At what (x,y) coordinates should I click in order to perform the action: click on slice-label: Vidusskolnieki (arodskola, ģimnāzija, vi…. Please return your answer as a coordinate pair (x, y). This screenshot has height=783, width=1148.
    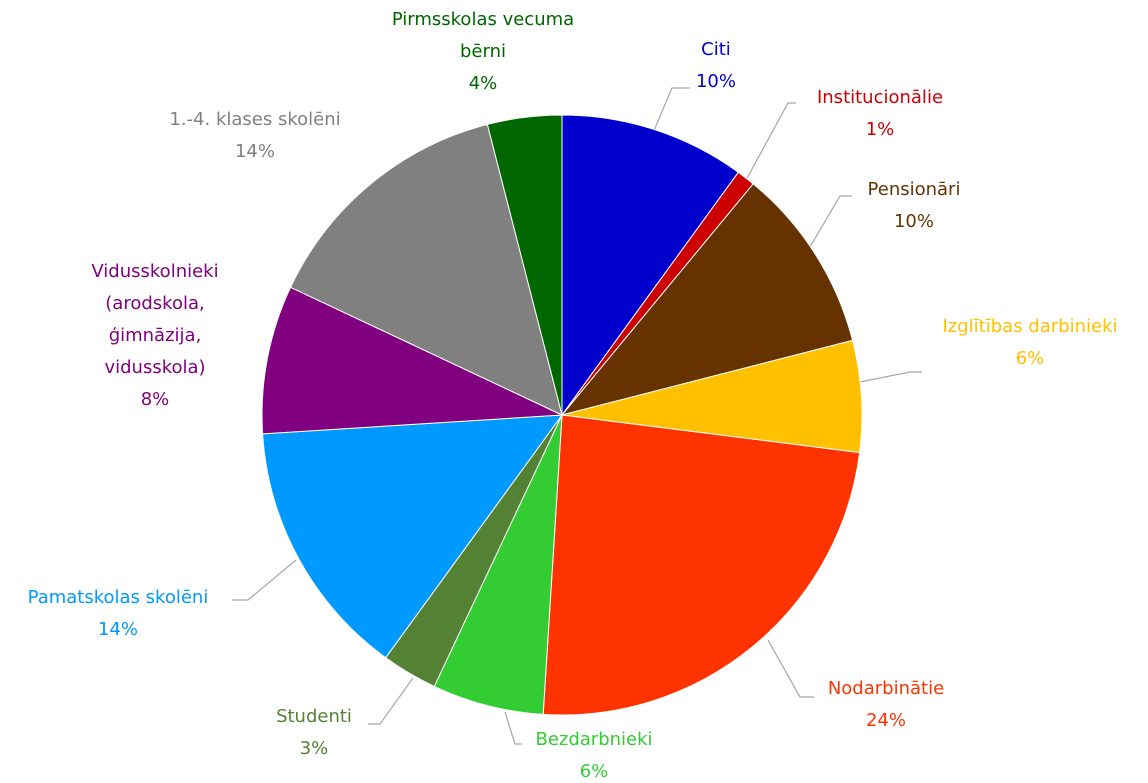
    Looking at the image, I should click on (155, 336).